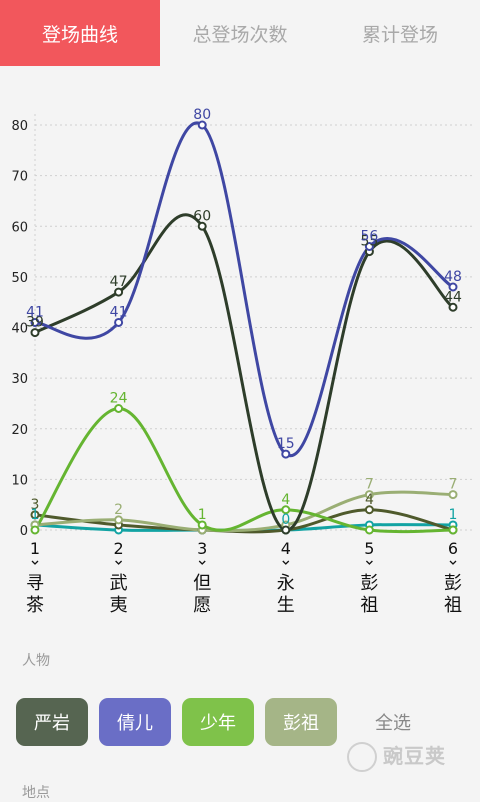 Image resolution: width=480 pixels, height=802 pixels. Describe the element at coordinates (202, 605) in the screenshot. I see `x-category-label: 愿` at that location.